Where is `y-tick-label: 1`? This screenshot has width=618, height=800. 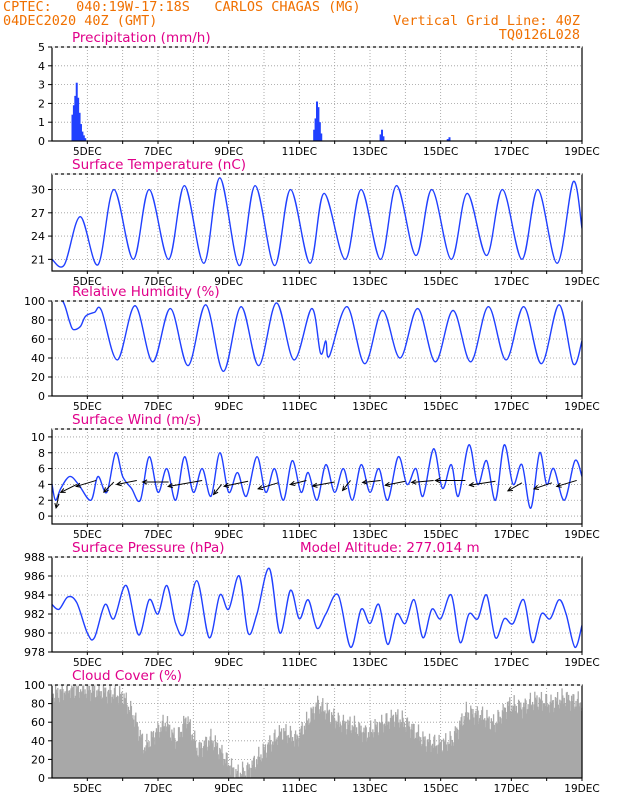 y-tick-label: 1 is located at coordinates (41, 122).